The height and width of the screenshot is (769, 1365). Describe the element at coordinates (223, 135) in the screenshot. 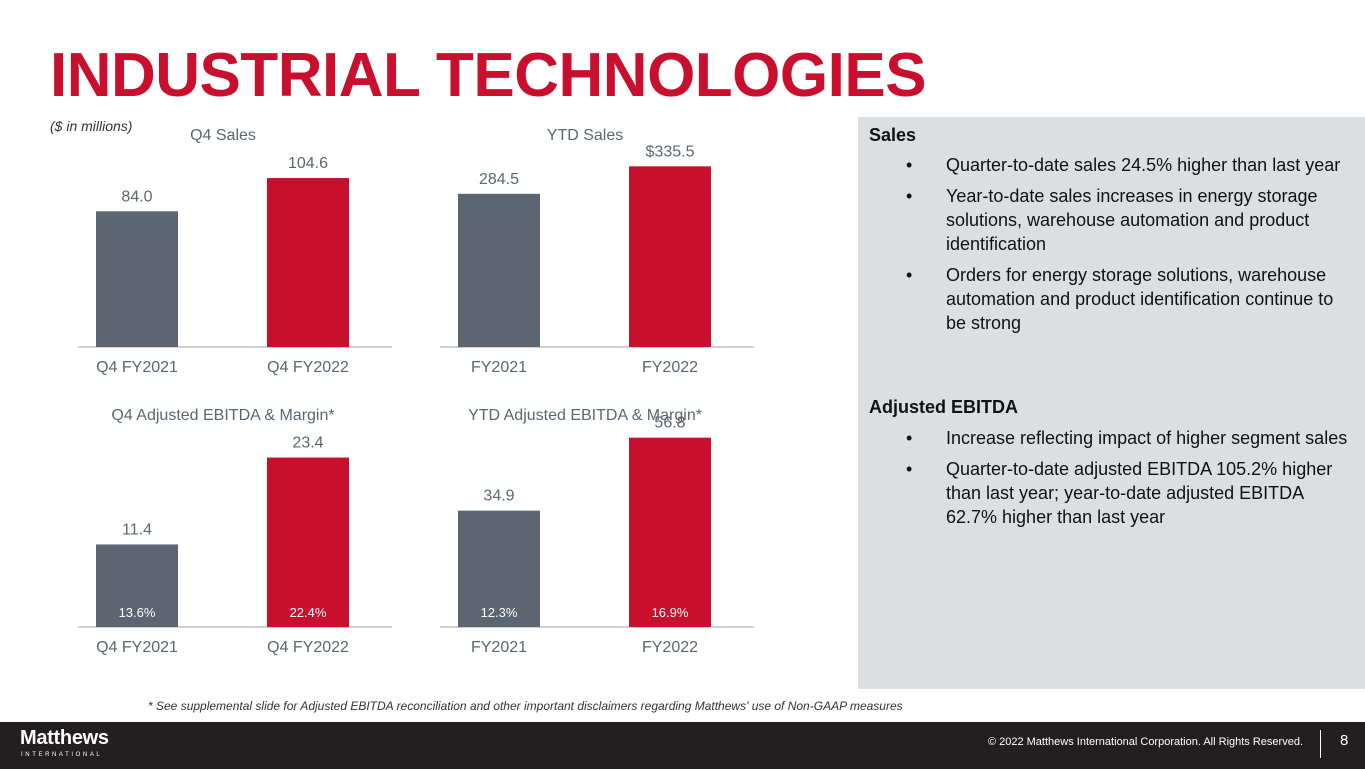

I see `chart-title: Q4 Sales` at that location.